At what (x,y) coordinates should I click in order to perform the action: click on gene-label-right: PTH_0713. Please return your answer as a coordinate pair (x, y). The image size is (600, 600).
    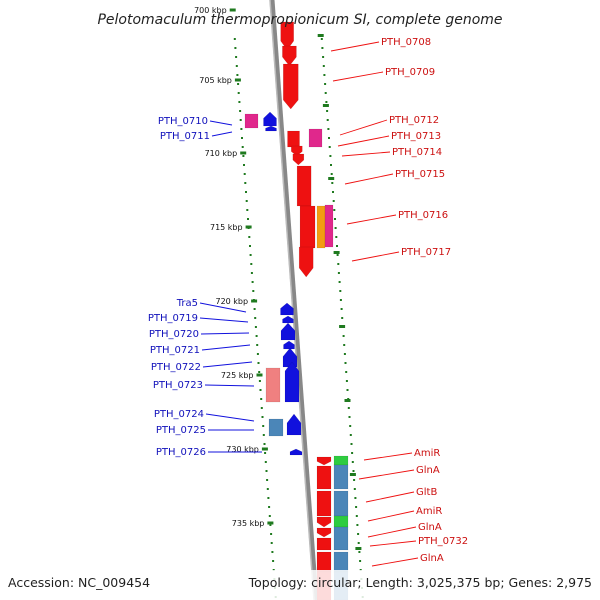
    Looking at the image, I should click on (416, 136).